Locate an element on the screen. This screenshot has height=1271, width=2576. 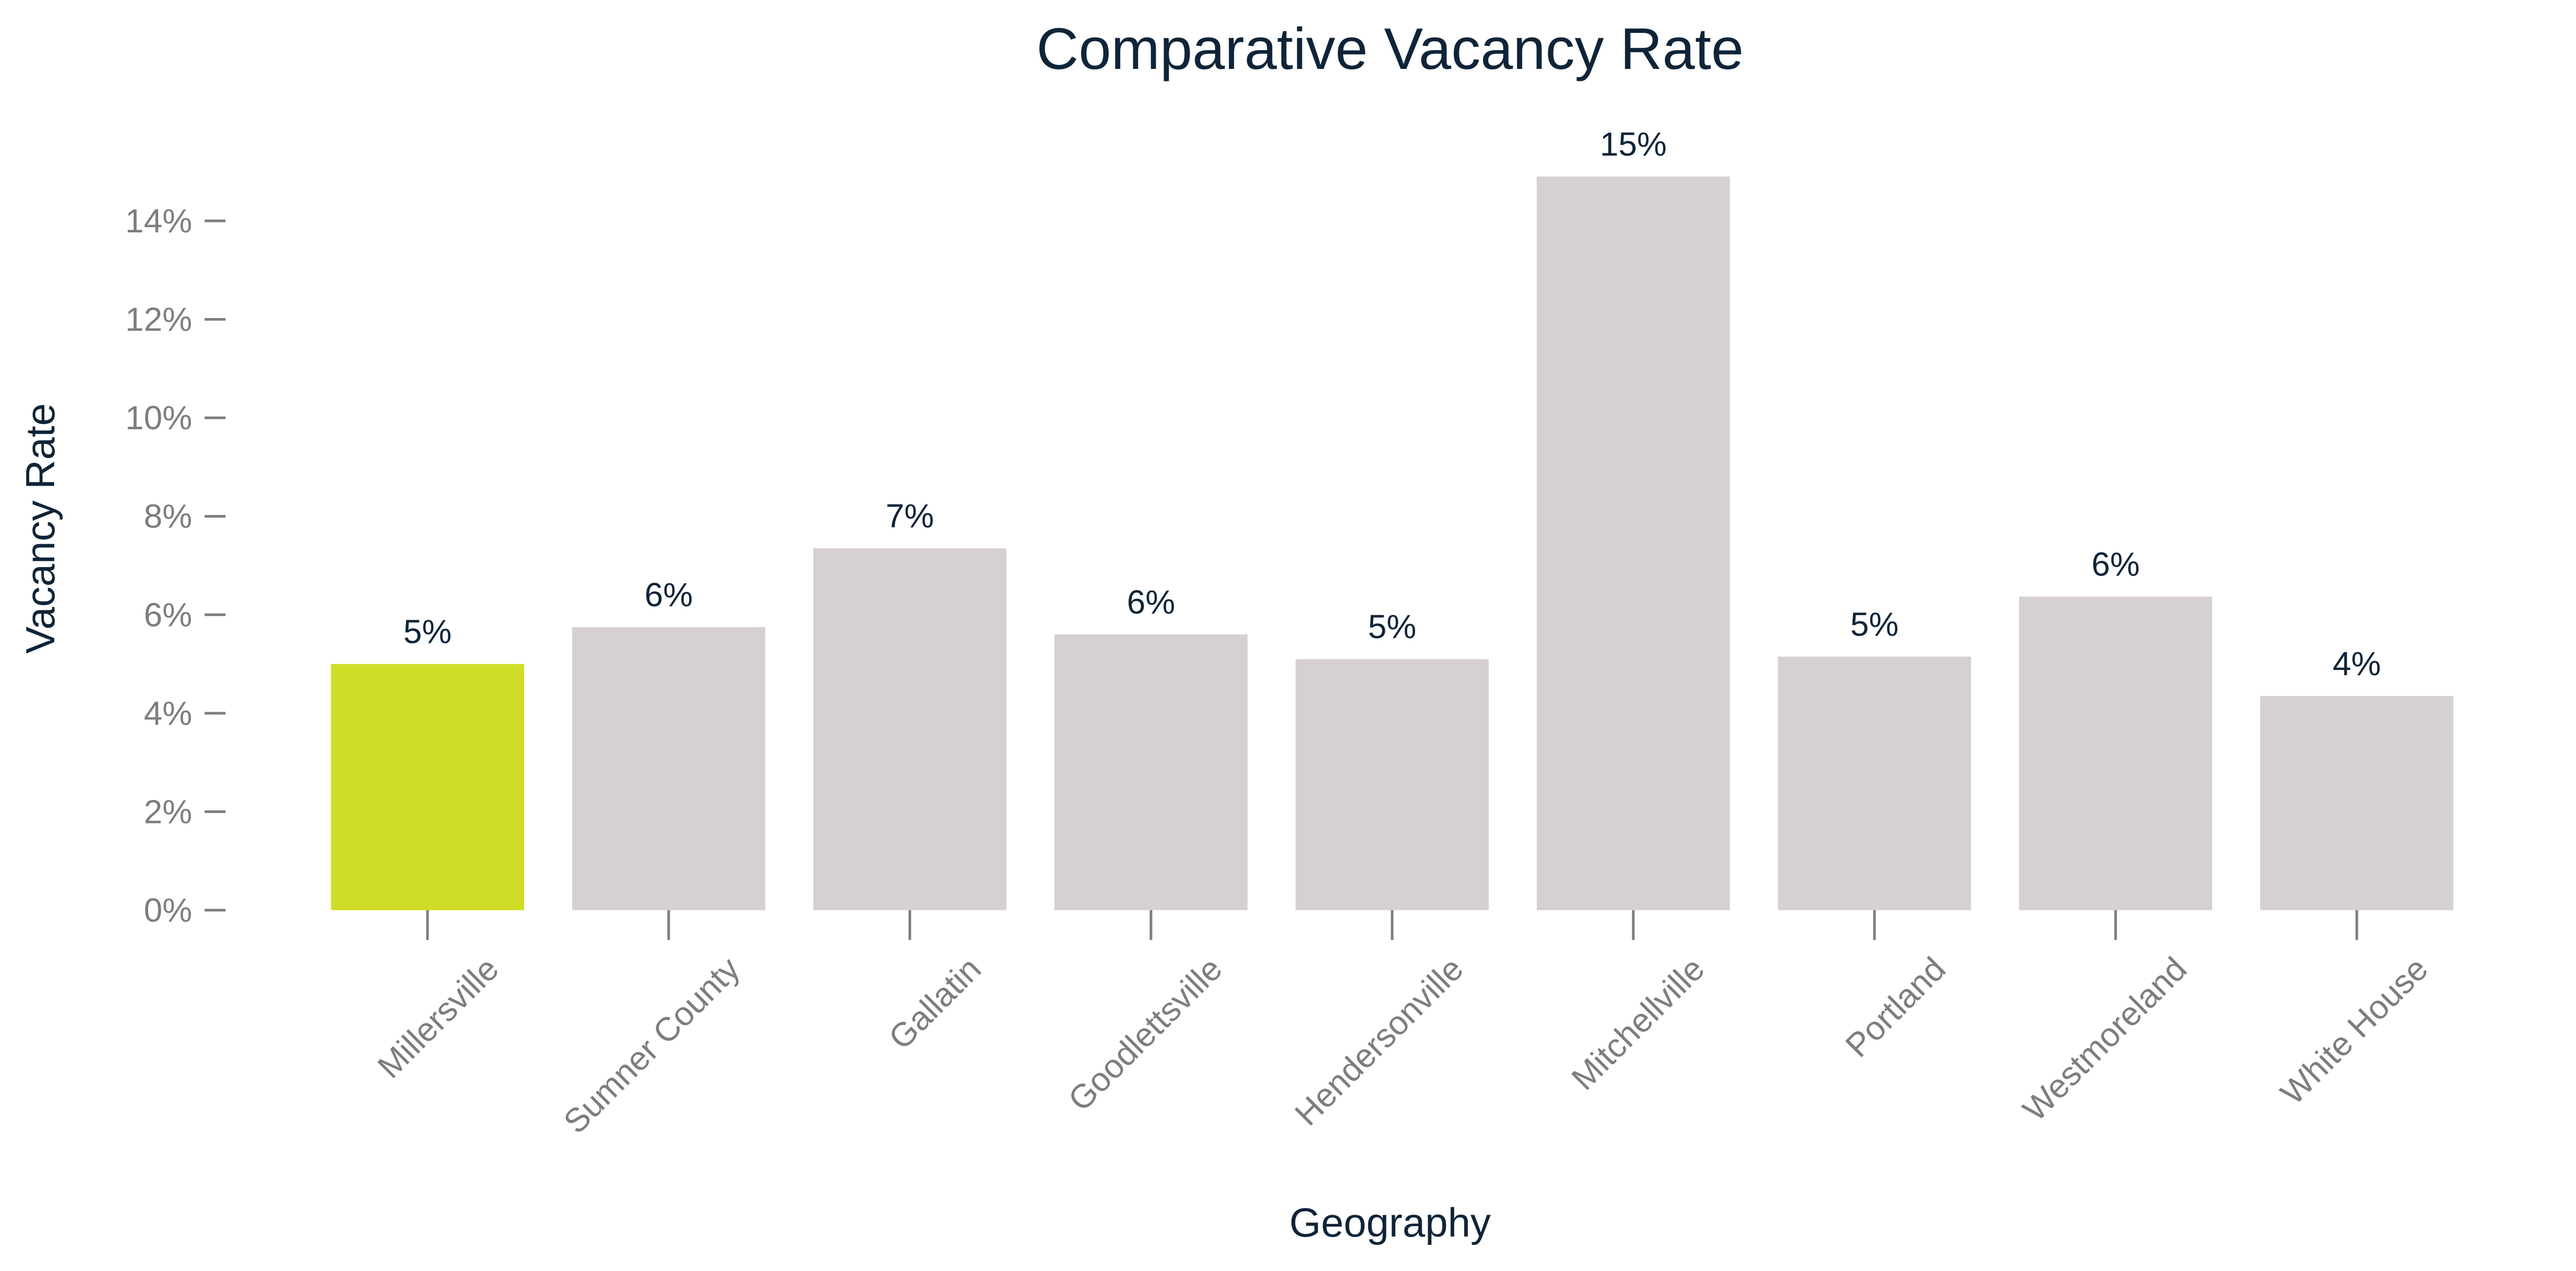
x-tick-label: Gallatin is located at coordinates (935, 1003).